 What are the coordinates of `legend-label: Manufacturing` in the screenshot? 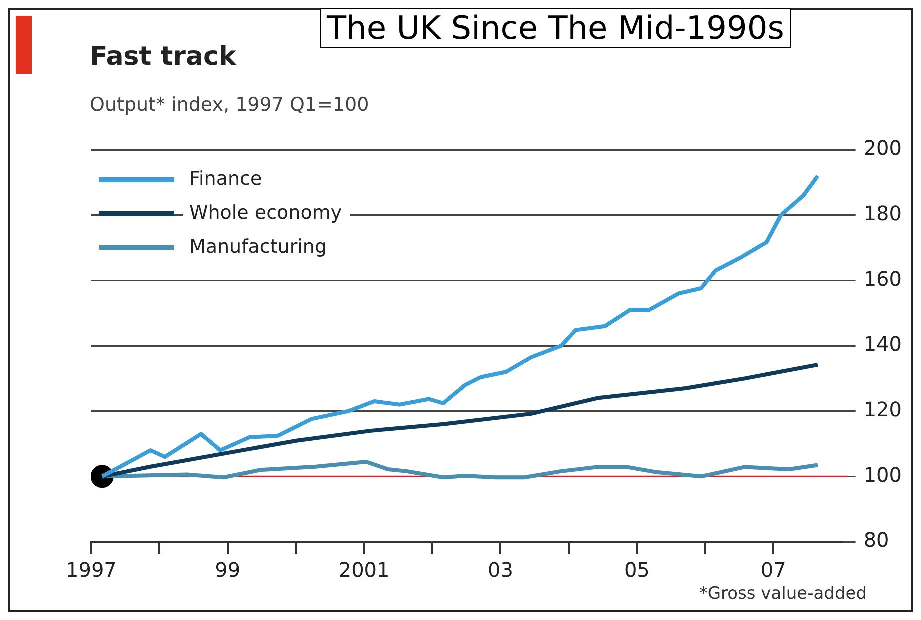 It's located at (258, 247).